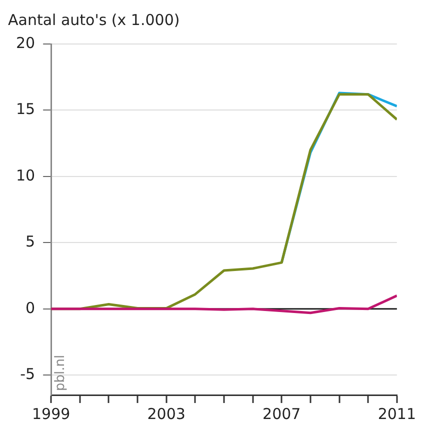 Image resolution: width=427 pixels, height=435 pixels. What do you see at coordinates (51, 413) in the screenshot?
I see `x-tick-label: 1999` at bounding box center [51, 413].